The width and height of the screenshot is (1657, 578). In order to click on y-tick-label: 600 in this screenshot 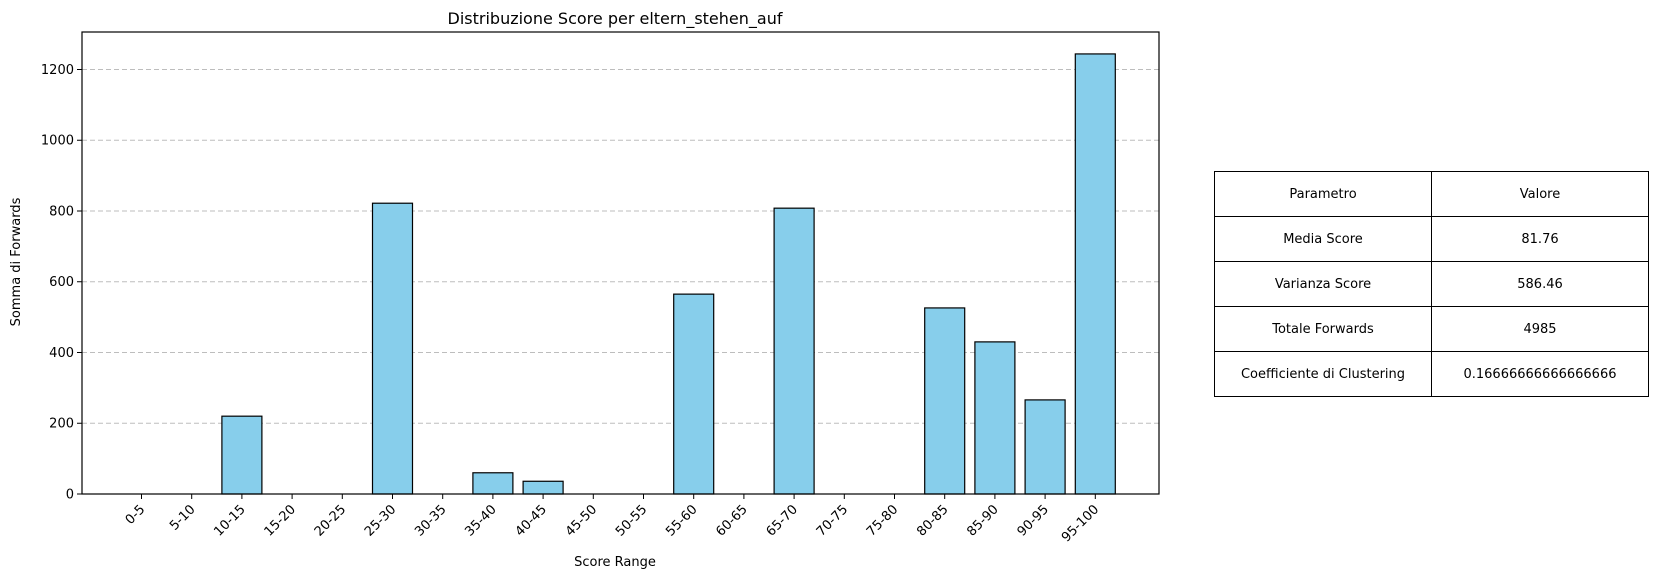, I will do `click(61, 282)`.